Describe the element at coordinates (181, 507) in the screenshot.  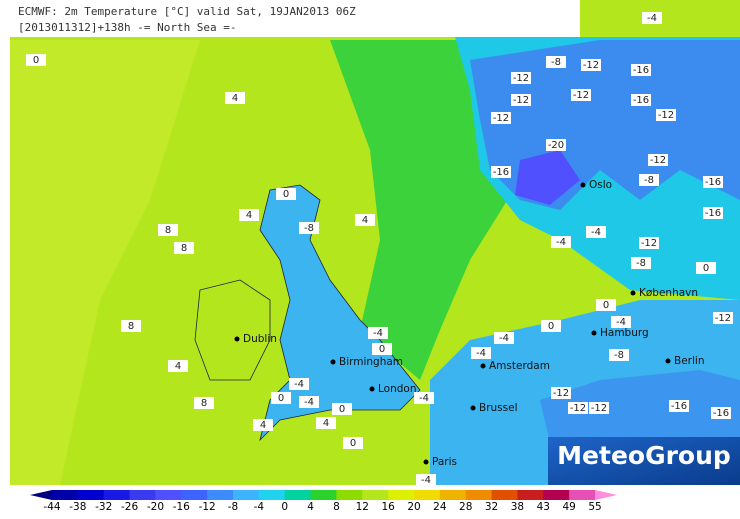
I see `colorbar-tick: -16` at that location.